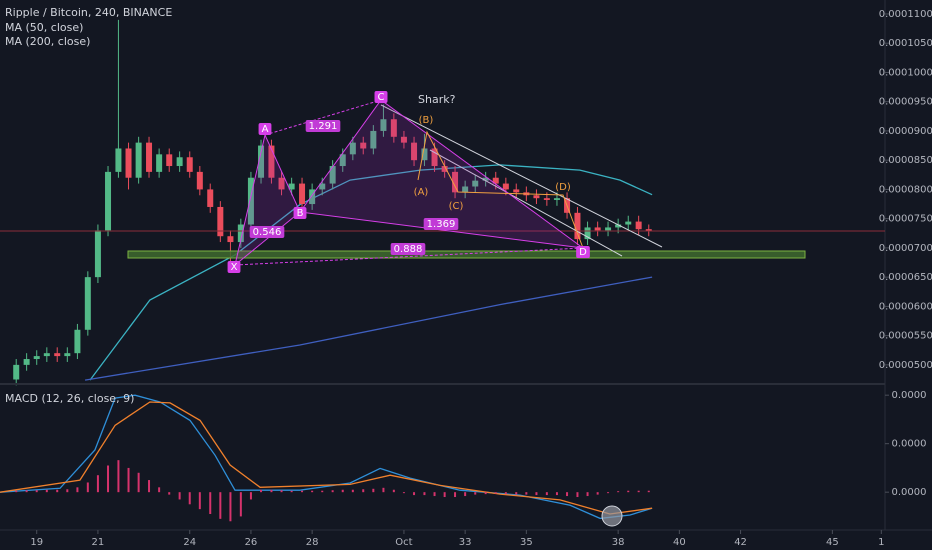 The height and width of the screenshot is (550, 932). I want to click on x-tick-label: Oct, so click(403, 542).